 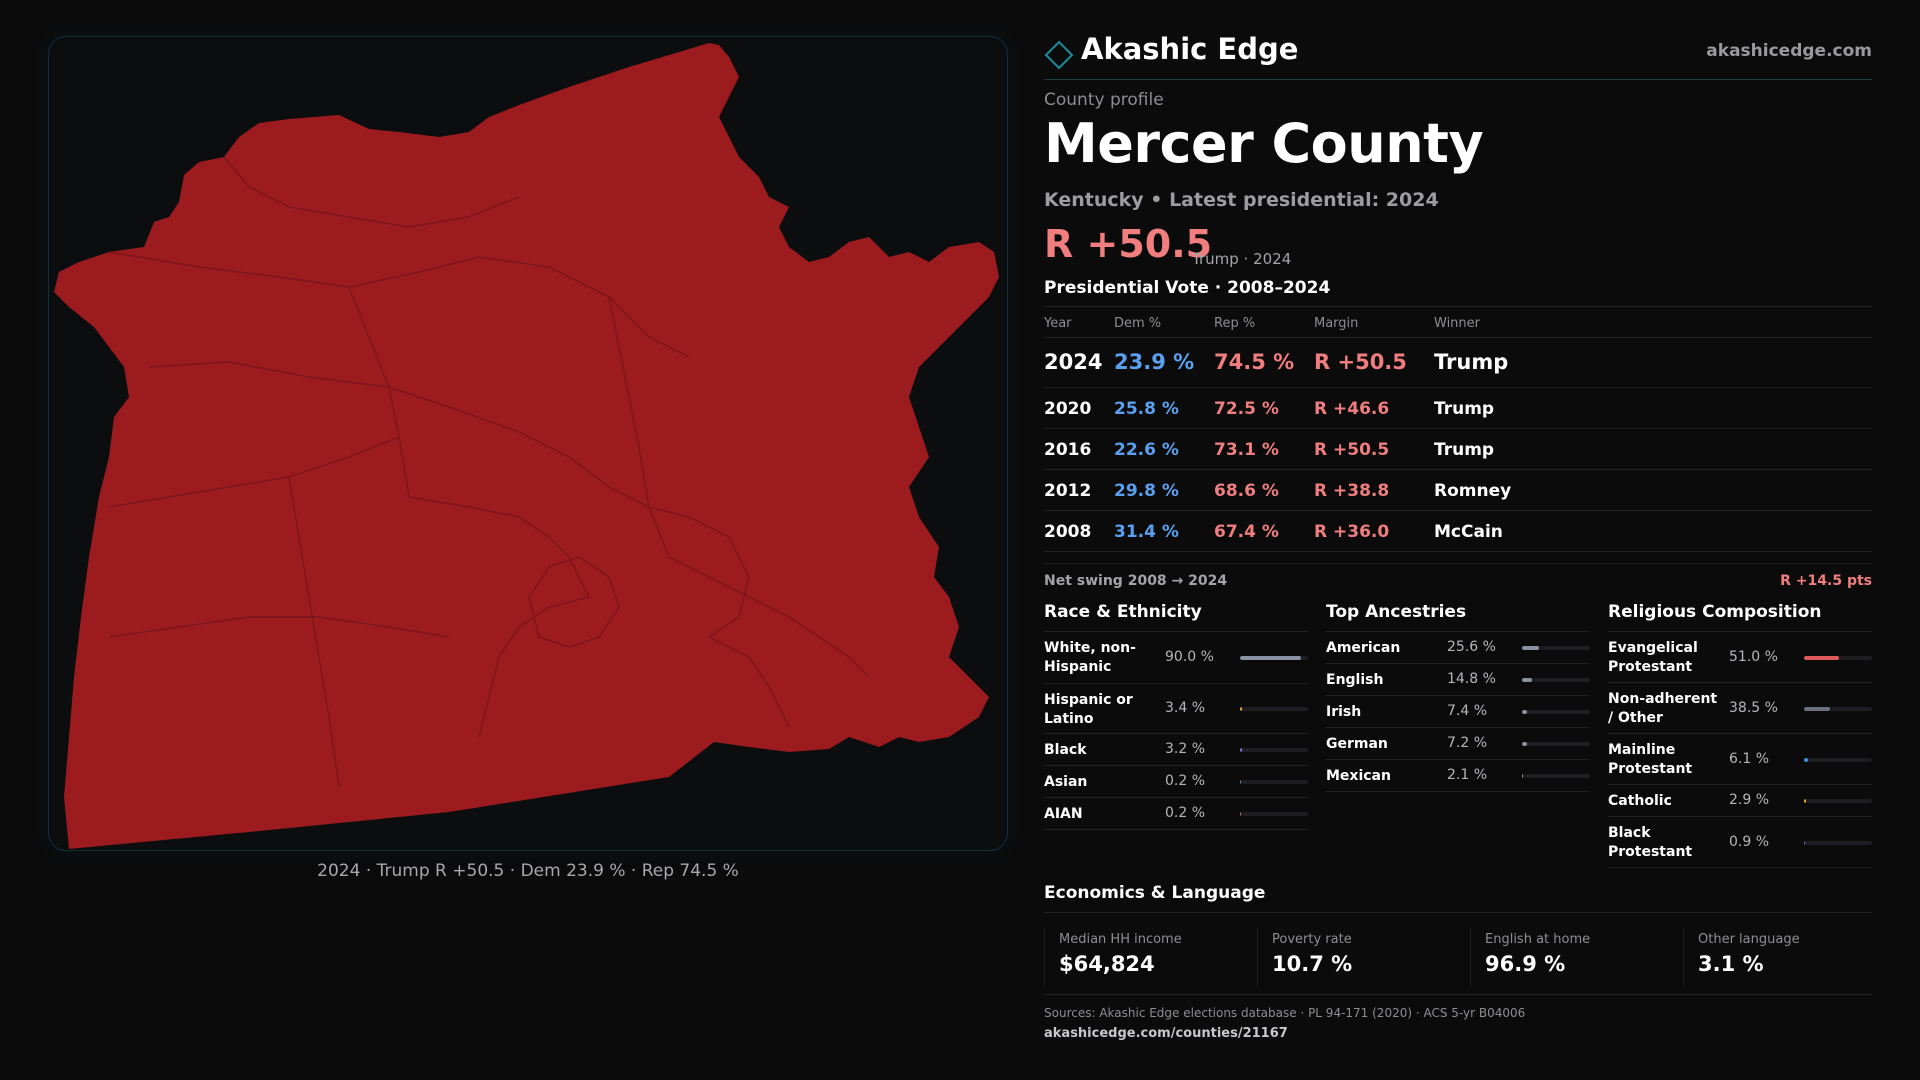 I want to click on econ-value: 10.7 %, so click(x=1312, y=964).